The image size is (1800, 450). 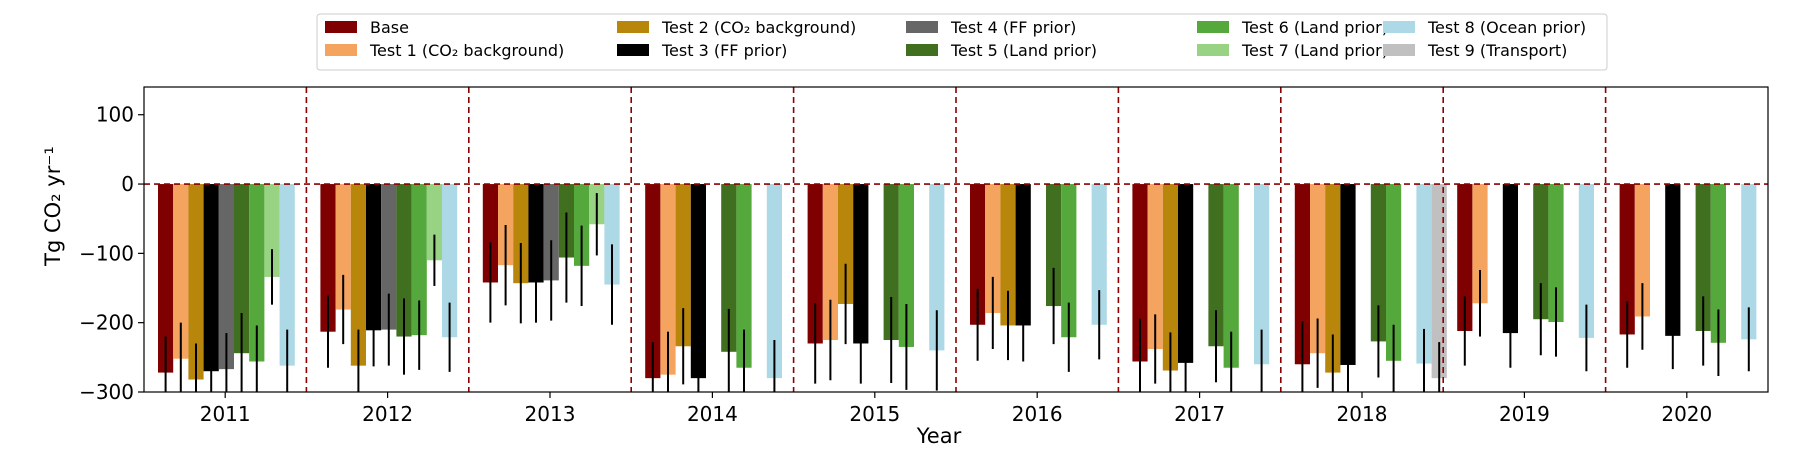 What do you see at coordinates (242, 269) in the screenshot?
I see `bar-test-5-land-prior-2011` at bounding box center [242, 269].